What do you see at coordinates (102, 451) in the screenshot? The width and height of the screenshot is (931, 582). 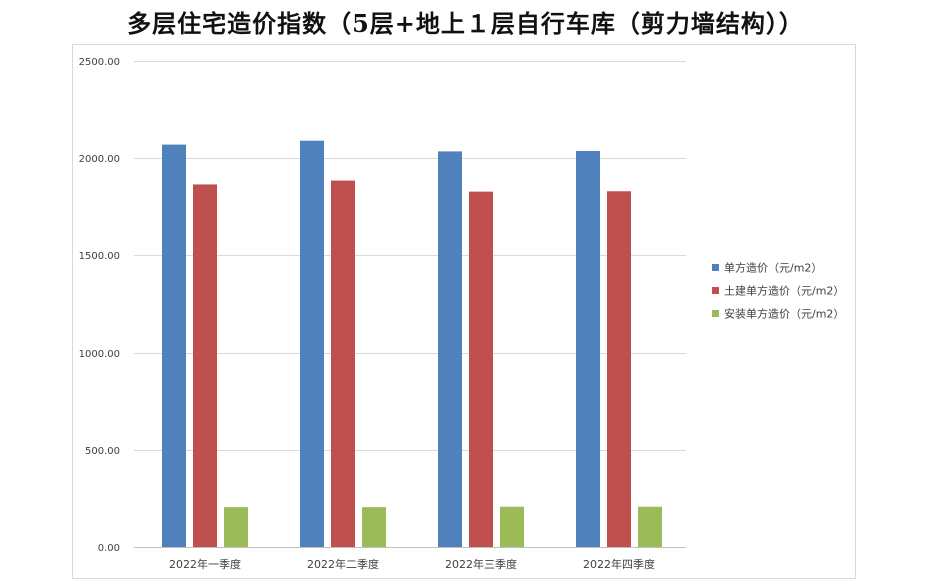 I see `y-tick-label: 500.00` at bounding box center [102, 451].